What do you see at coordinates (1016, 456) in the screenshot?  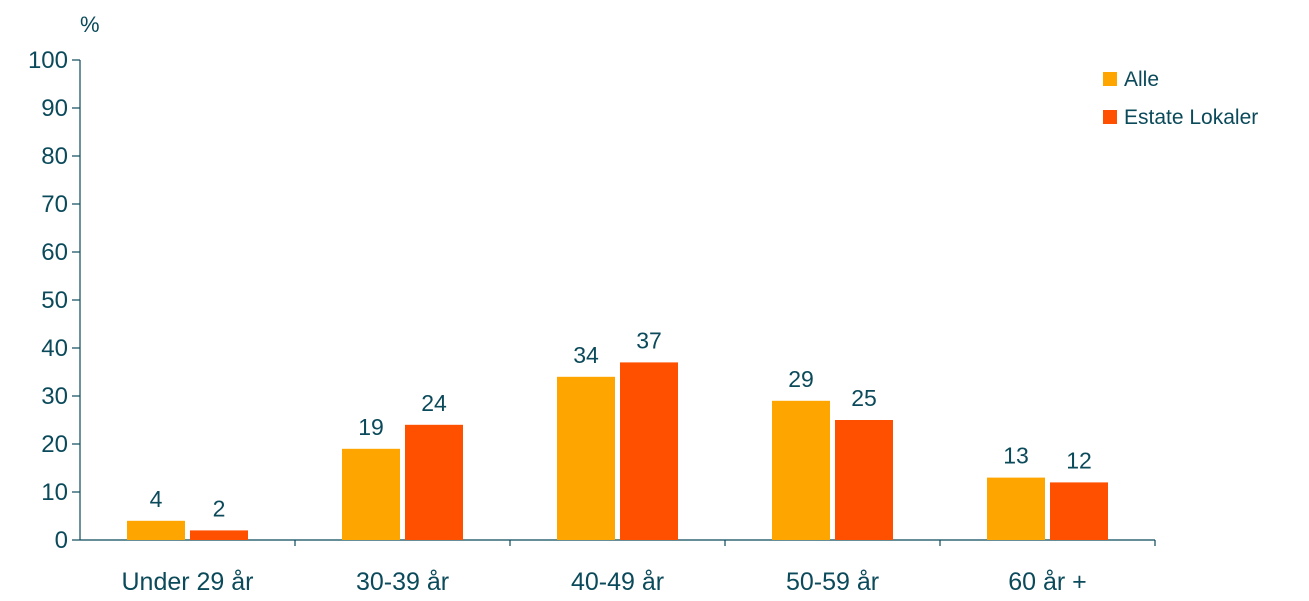 I see `data-label: 13` at bounding box center [1016, 456].